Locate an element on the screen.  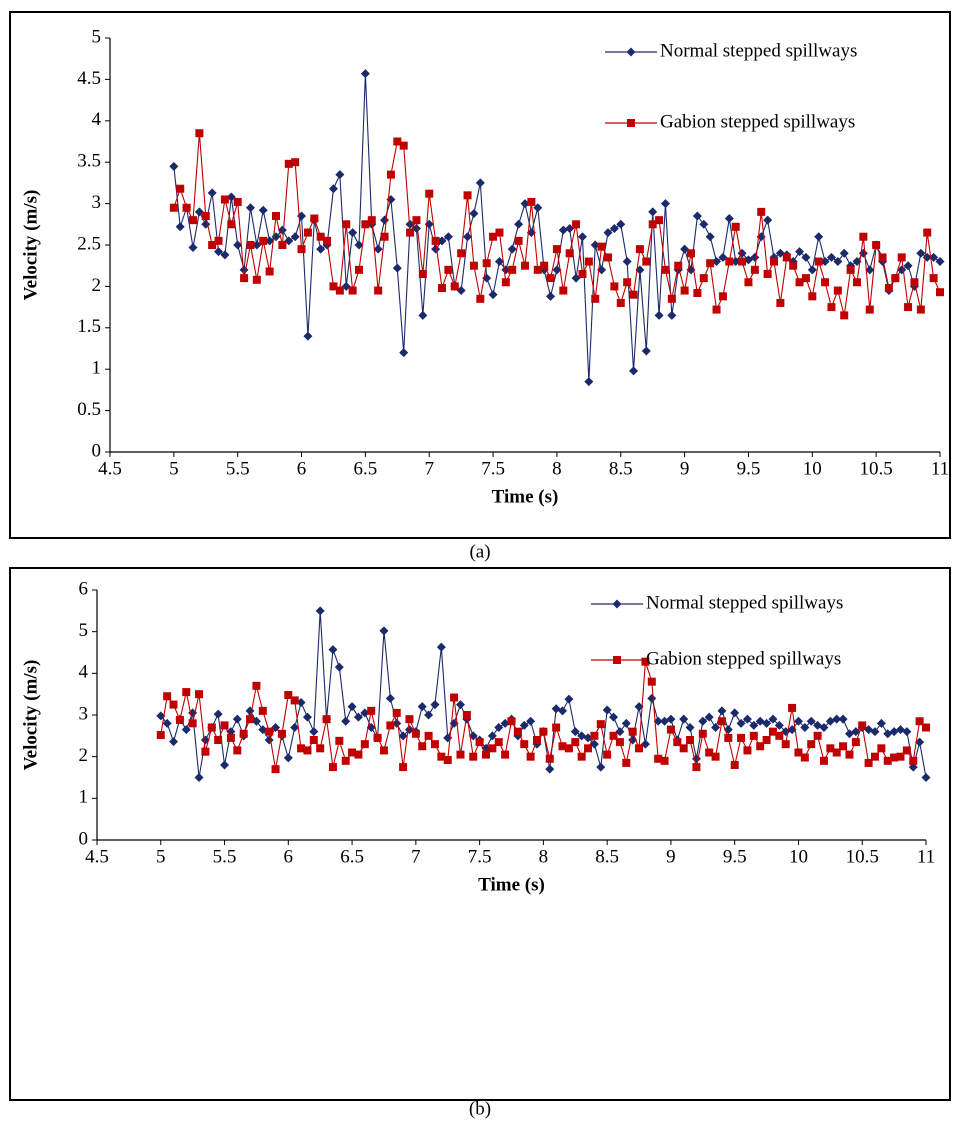
x-tick-label: 10 is located at coordinates (812, 468).